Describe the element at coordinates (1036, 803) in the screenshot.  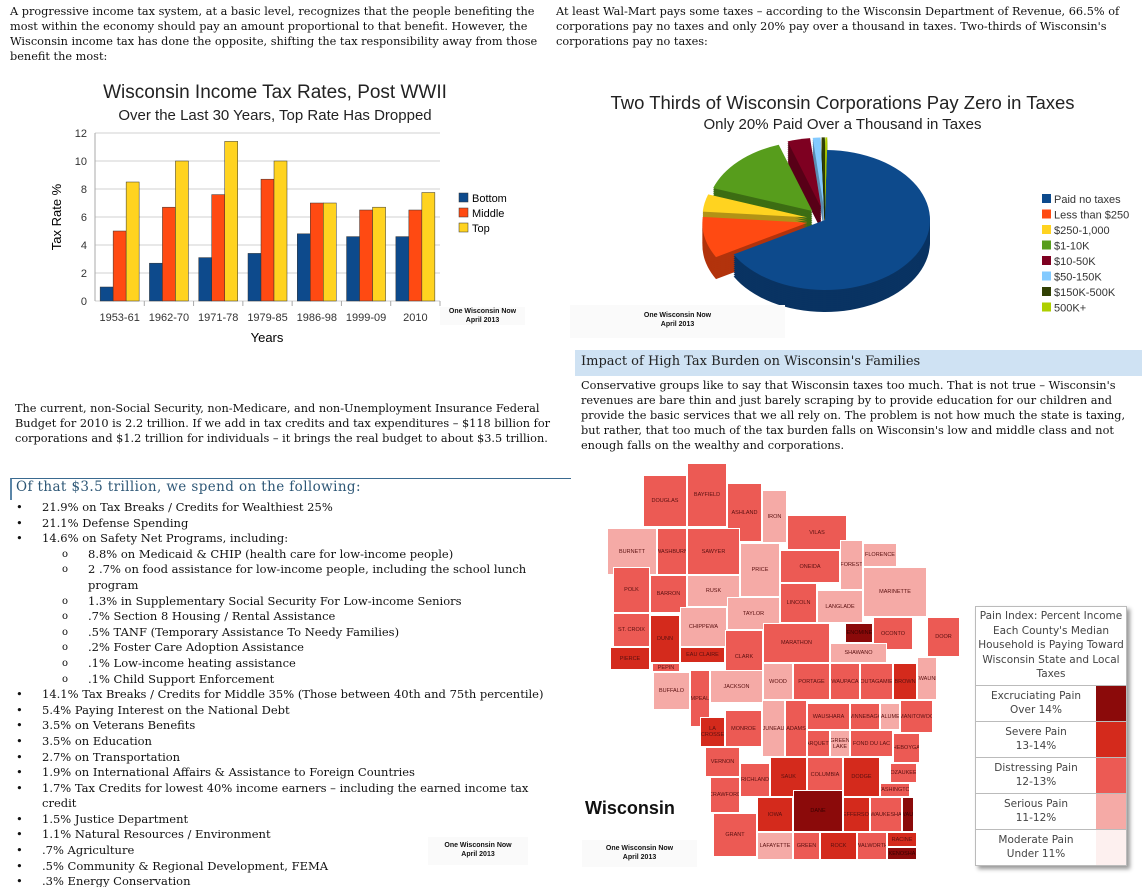
I see `legend-tier-name: Serious Pain` at that location.